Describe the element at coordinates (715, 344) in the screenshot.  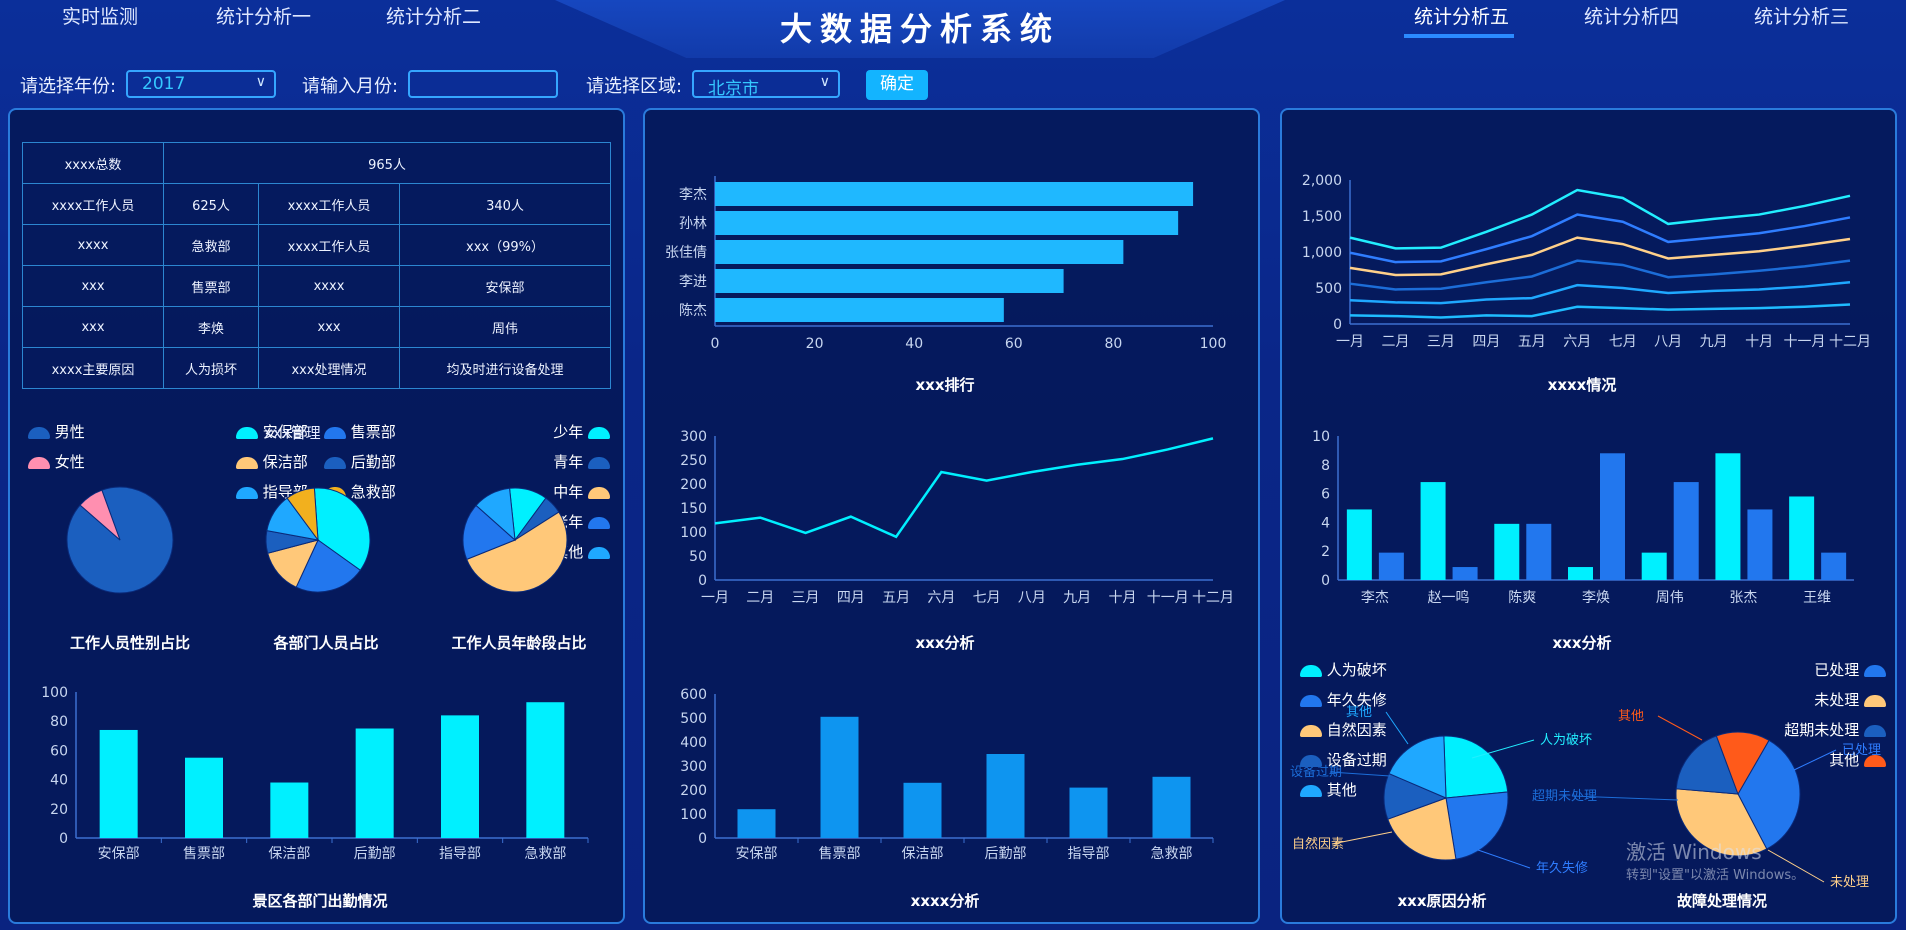
I see `x-tick-label: 0` at that location.